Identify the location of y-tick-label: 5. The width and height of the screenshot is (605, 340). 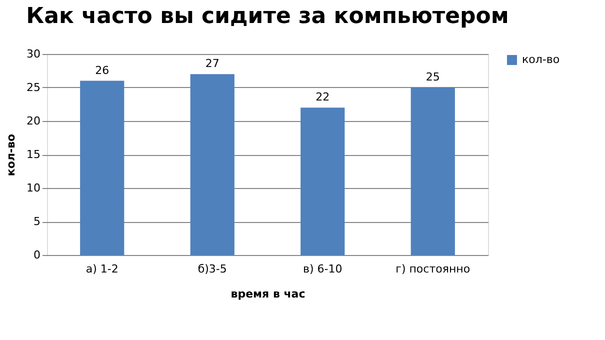
(37, 221).